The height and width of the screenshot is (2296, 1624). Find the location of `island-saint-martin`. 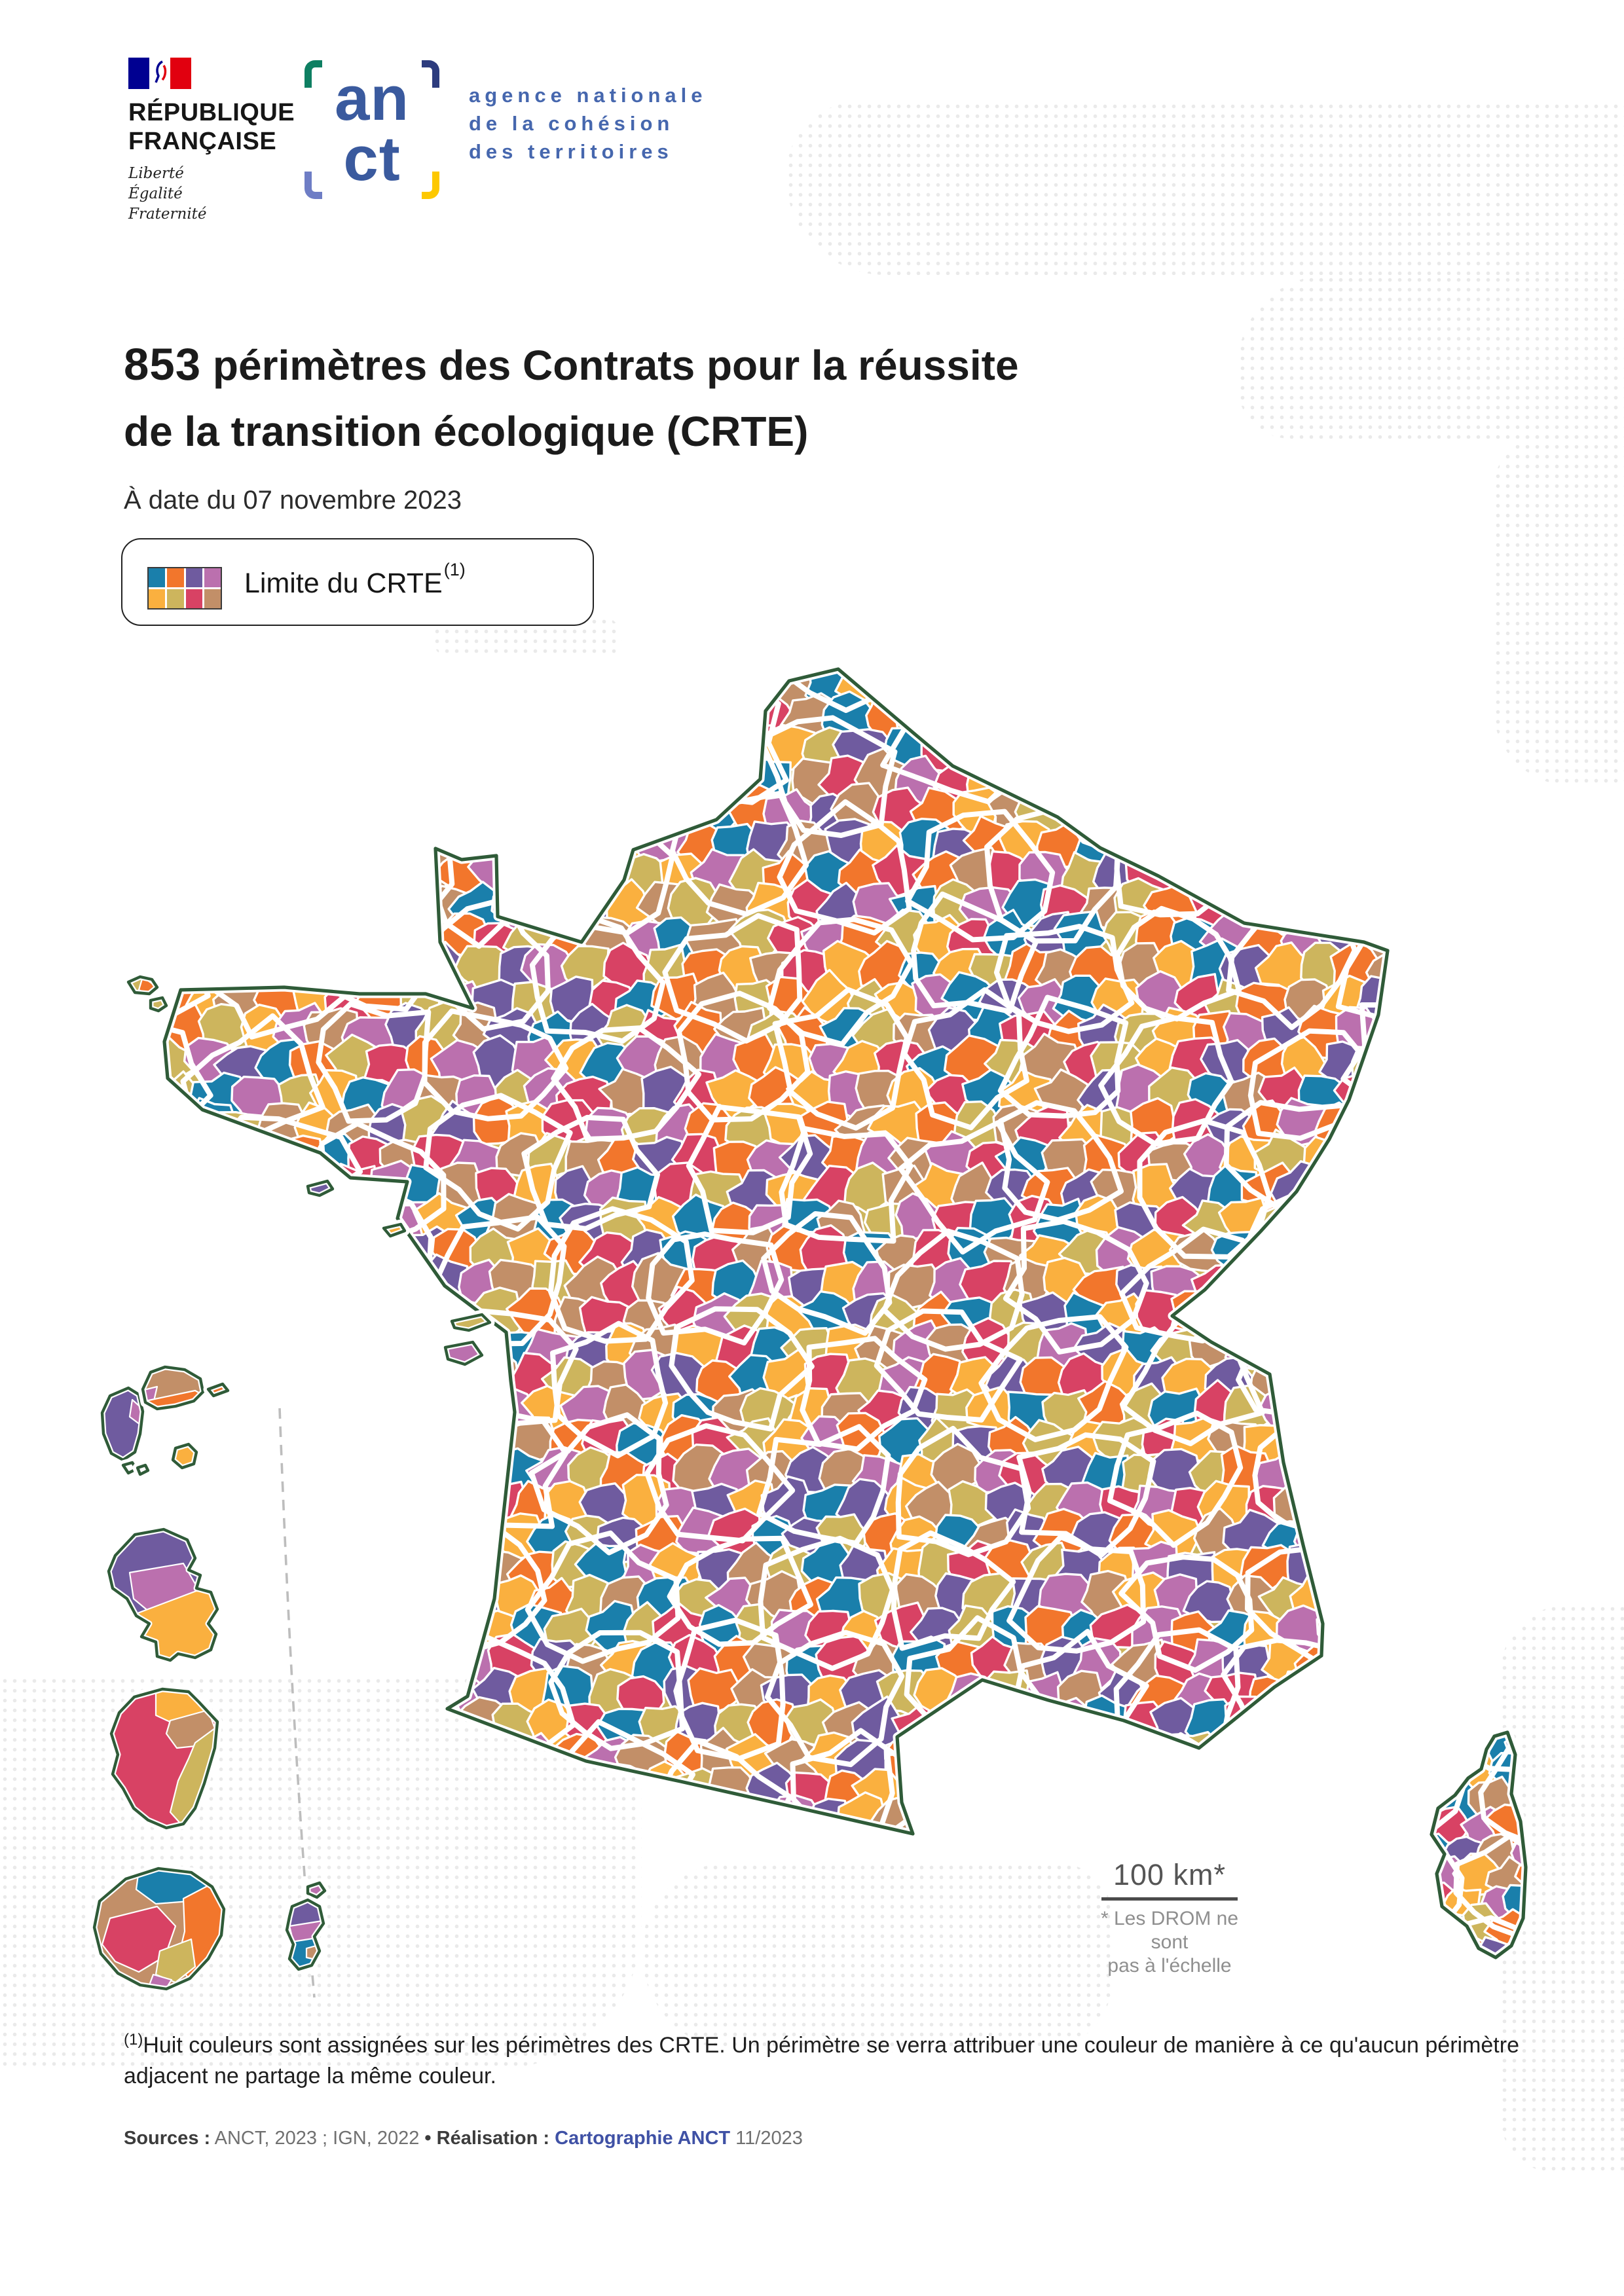

island-saint-martin is located at coordinates (142, 985).